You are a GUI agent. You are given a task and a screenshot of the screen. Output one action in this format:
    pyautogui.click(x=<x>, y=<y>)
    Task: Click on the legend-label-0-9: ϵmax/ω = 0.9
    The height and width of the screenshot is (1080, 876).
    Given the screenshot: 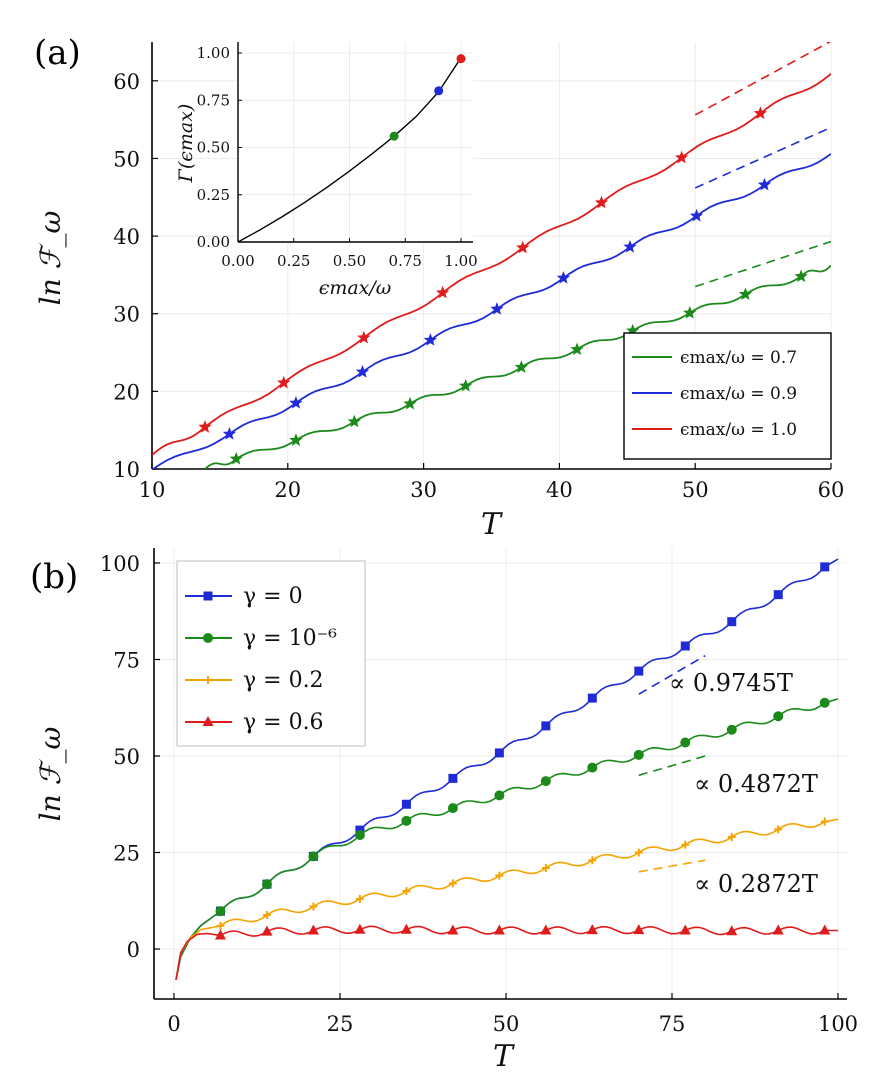 What is the action you would take?
    pyautogui.click(x=738, y=394)
    